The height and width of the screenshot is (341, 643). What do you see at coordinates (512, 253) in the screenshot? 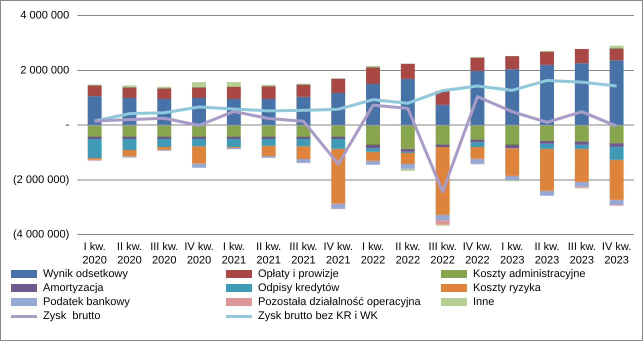
I see `x-tick-label: I kw. 2023` at bounding box center [512, 253].